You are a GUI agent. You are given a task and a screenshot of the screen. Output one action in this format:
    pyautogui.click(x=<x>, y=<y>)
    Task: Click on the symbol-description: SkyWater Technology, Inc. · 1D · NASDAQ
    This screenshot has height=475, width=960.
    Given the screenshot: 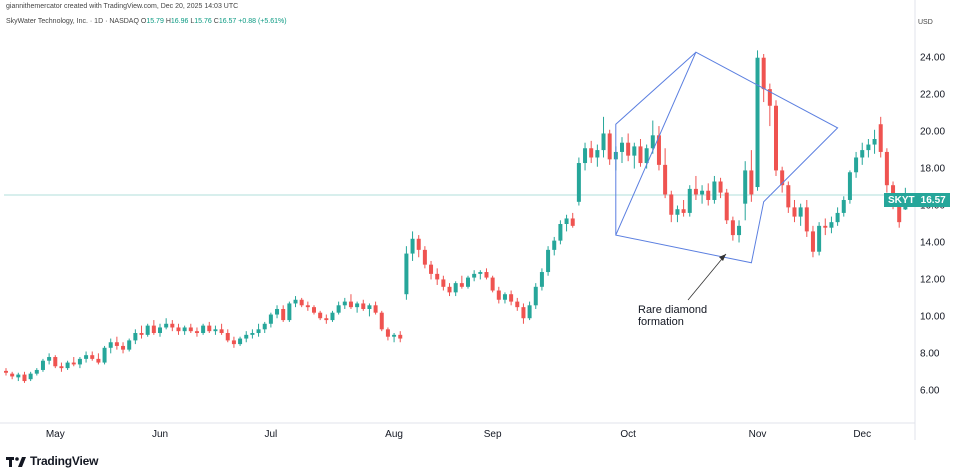 What is the action you would take?
    pyautogui.click(x=72, y=21)
    